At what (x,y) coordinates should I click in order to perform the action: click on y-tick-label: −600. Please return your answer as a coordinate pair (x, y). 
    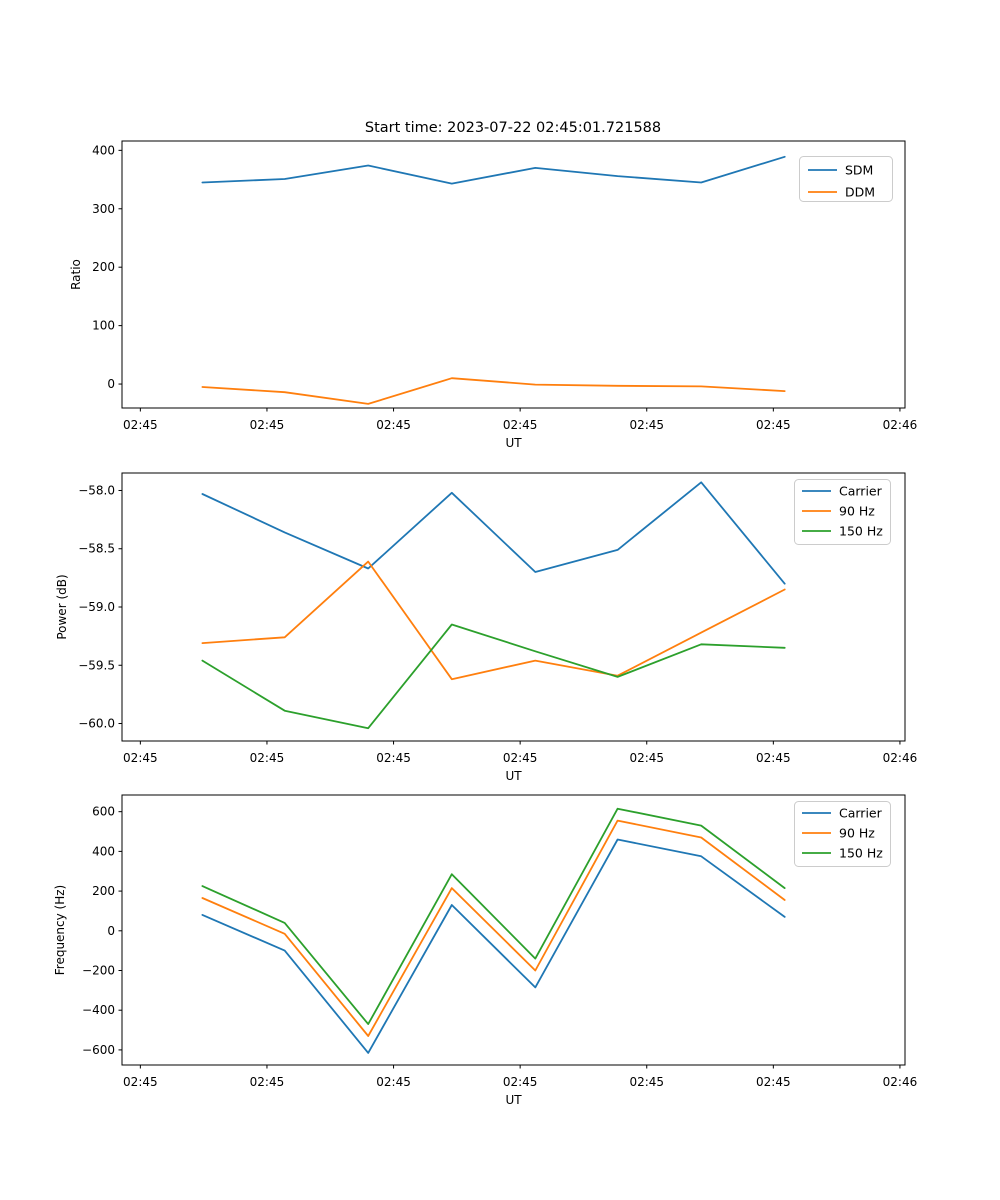
    Looking at the image, I should click on (98, 1050).